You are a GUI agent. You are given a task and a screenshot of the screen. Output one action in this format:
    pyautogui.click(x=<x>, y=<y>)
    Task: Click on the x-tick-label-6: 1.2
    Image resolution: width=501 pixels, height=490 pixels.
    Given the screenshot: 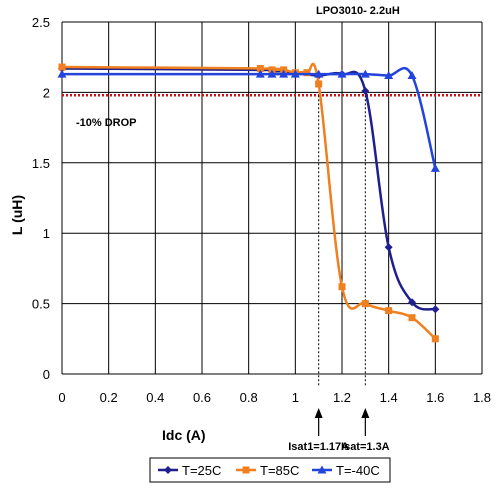 What is the action you would take?
    pyautogui.click(x=342, y=397)
    